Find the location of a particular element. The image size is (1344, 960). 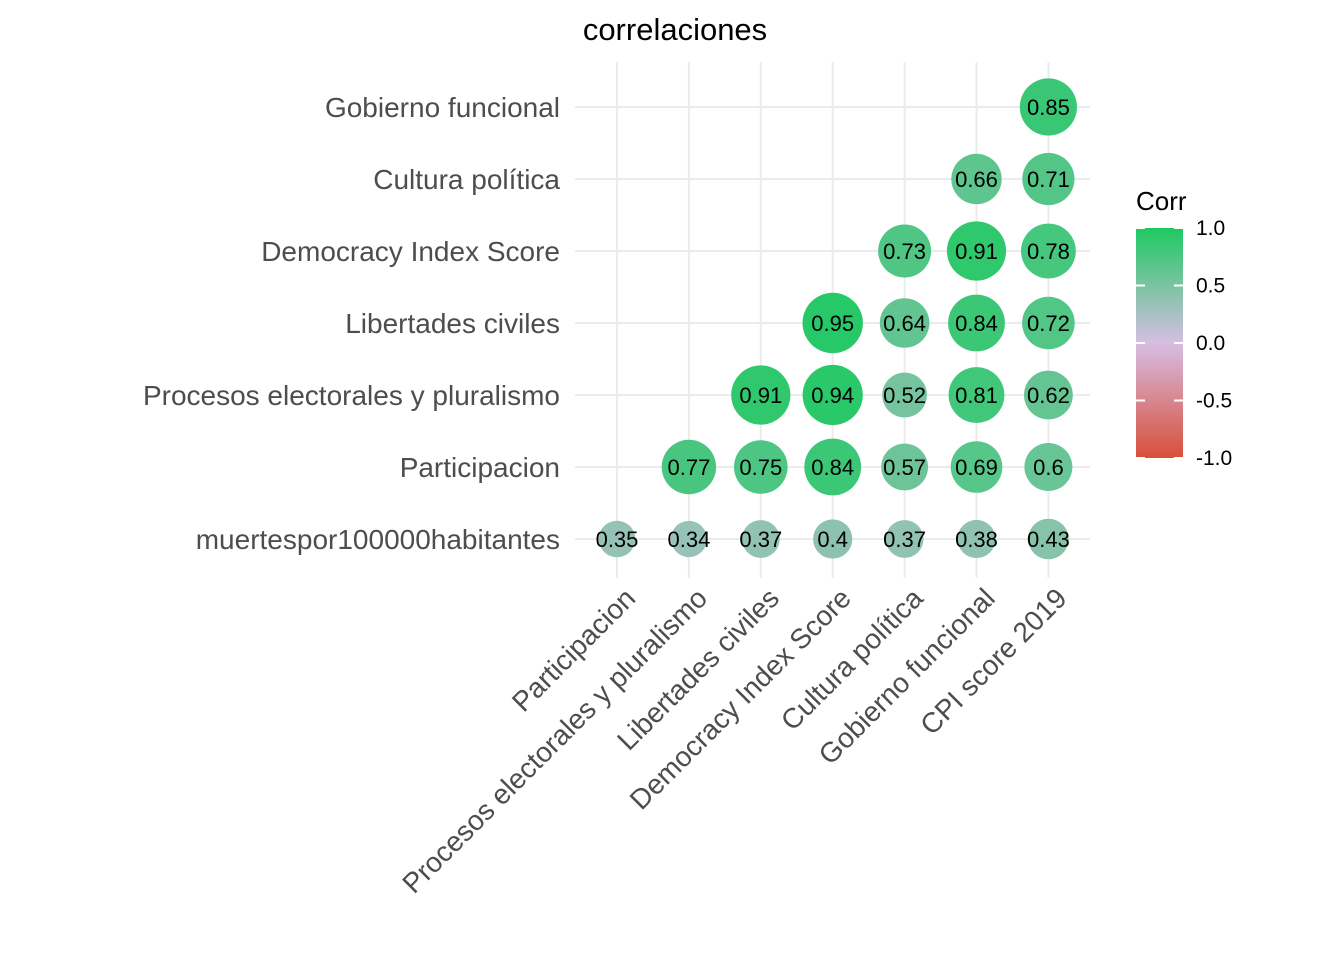

x-tick-label: Participacion is located at coordinates (573, 649).